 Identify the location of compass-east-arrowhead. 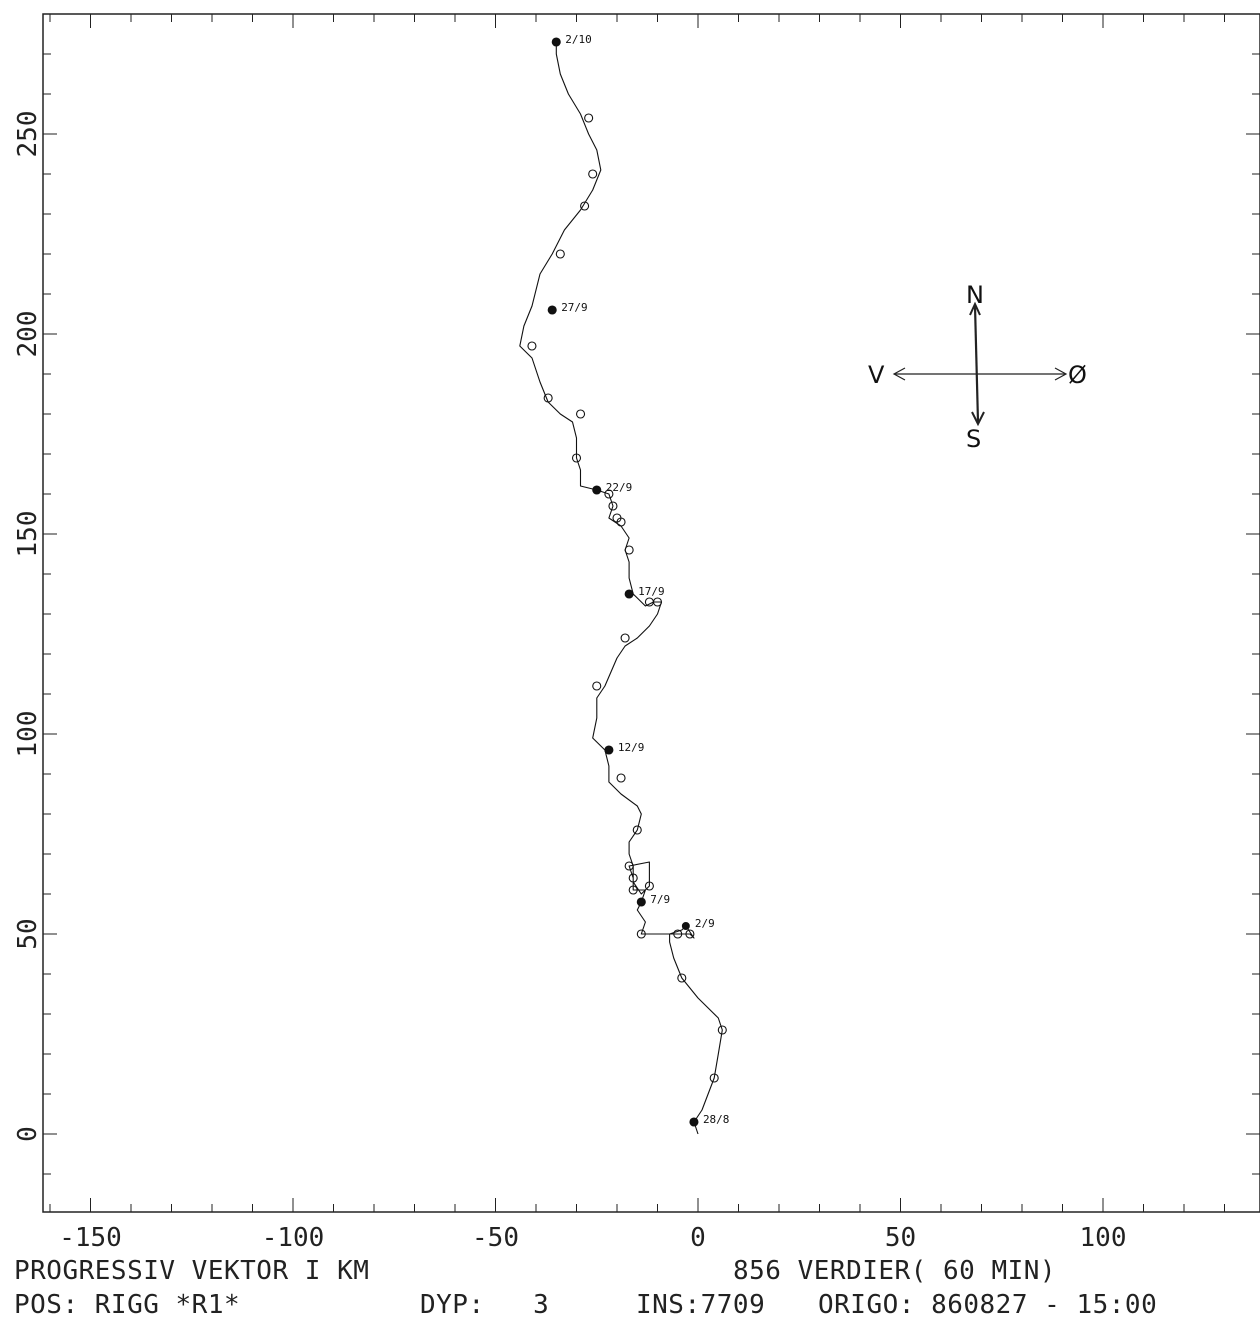
(1061, 374).